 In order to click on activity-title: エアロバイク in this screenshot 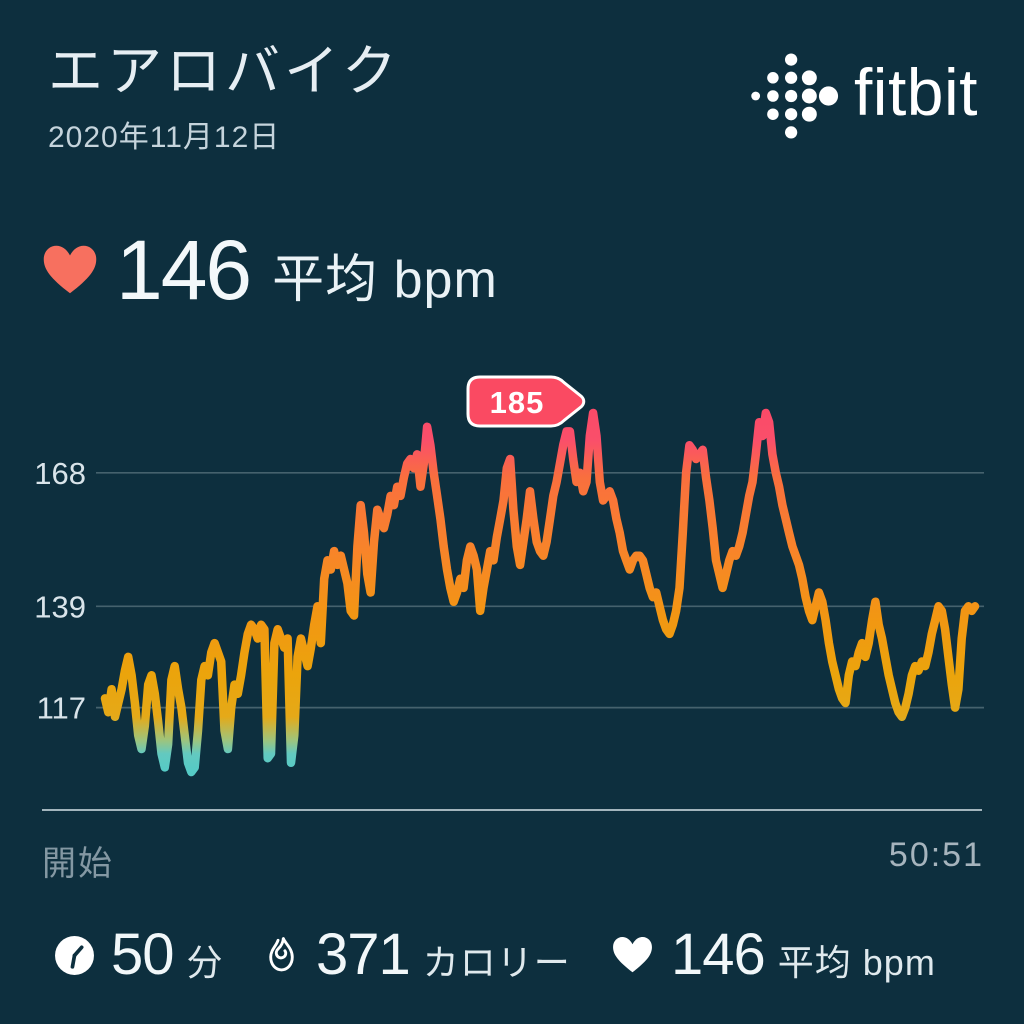, I will do `click(224, 71)`.